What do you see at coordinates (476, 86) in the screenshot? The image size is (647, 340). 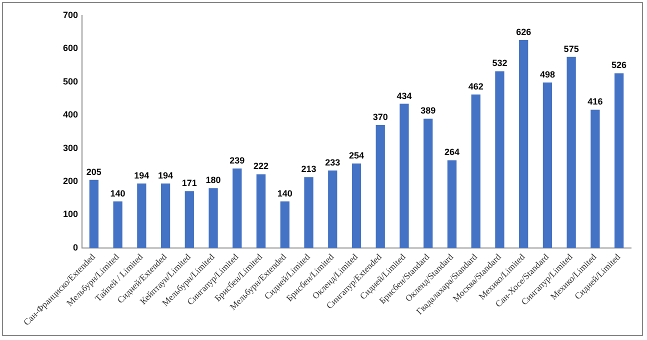 I see `data-label: 462` at bounding box center [476, 86].